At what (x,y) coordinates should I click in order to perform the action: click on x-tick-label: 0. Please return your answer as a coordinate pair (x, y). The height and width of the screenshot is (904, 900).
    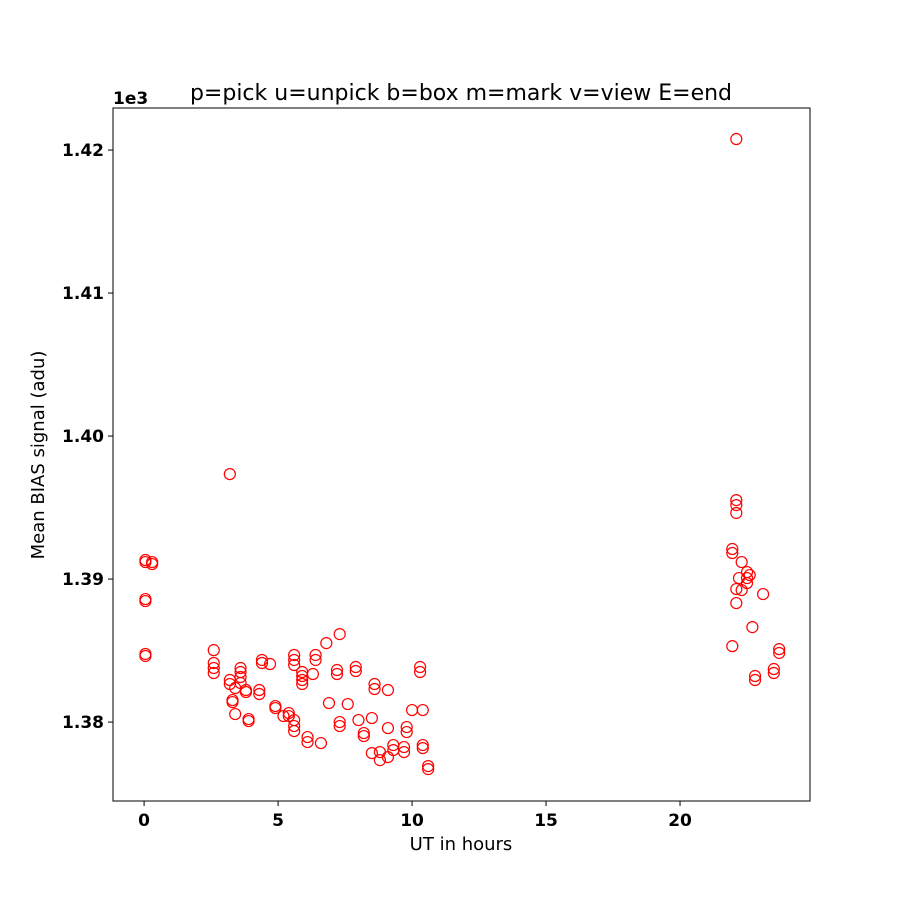
    Looking at the image, I should click on (144, 821).